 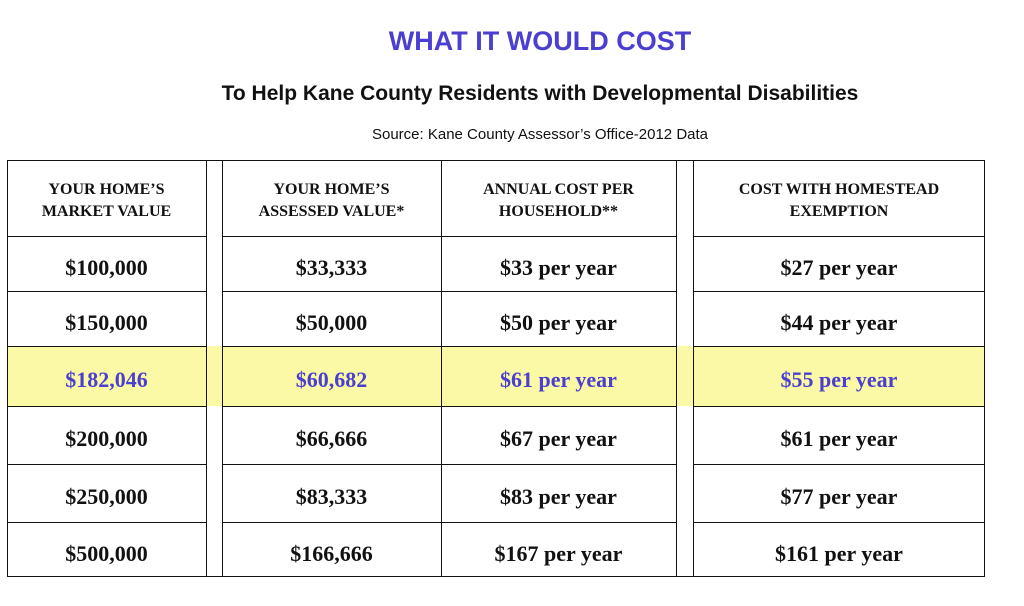 What do you see at coordinates (331, 322) in the screenshot?
I see `assessed-value-cell: $50,000` at bounding box center [331, 322].